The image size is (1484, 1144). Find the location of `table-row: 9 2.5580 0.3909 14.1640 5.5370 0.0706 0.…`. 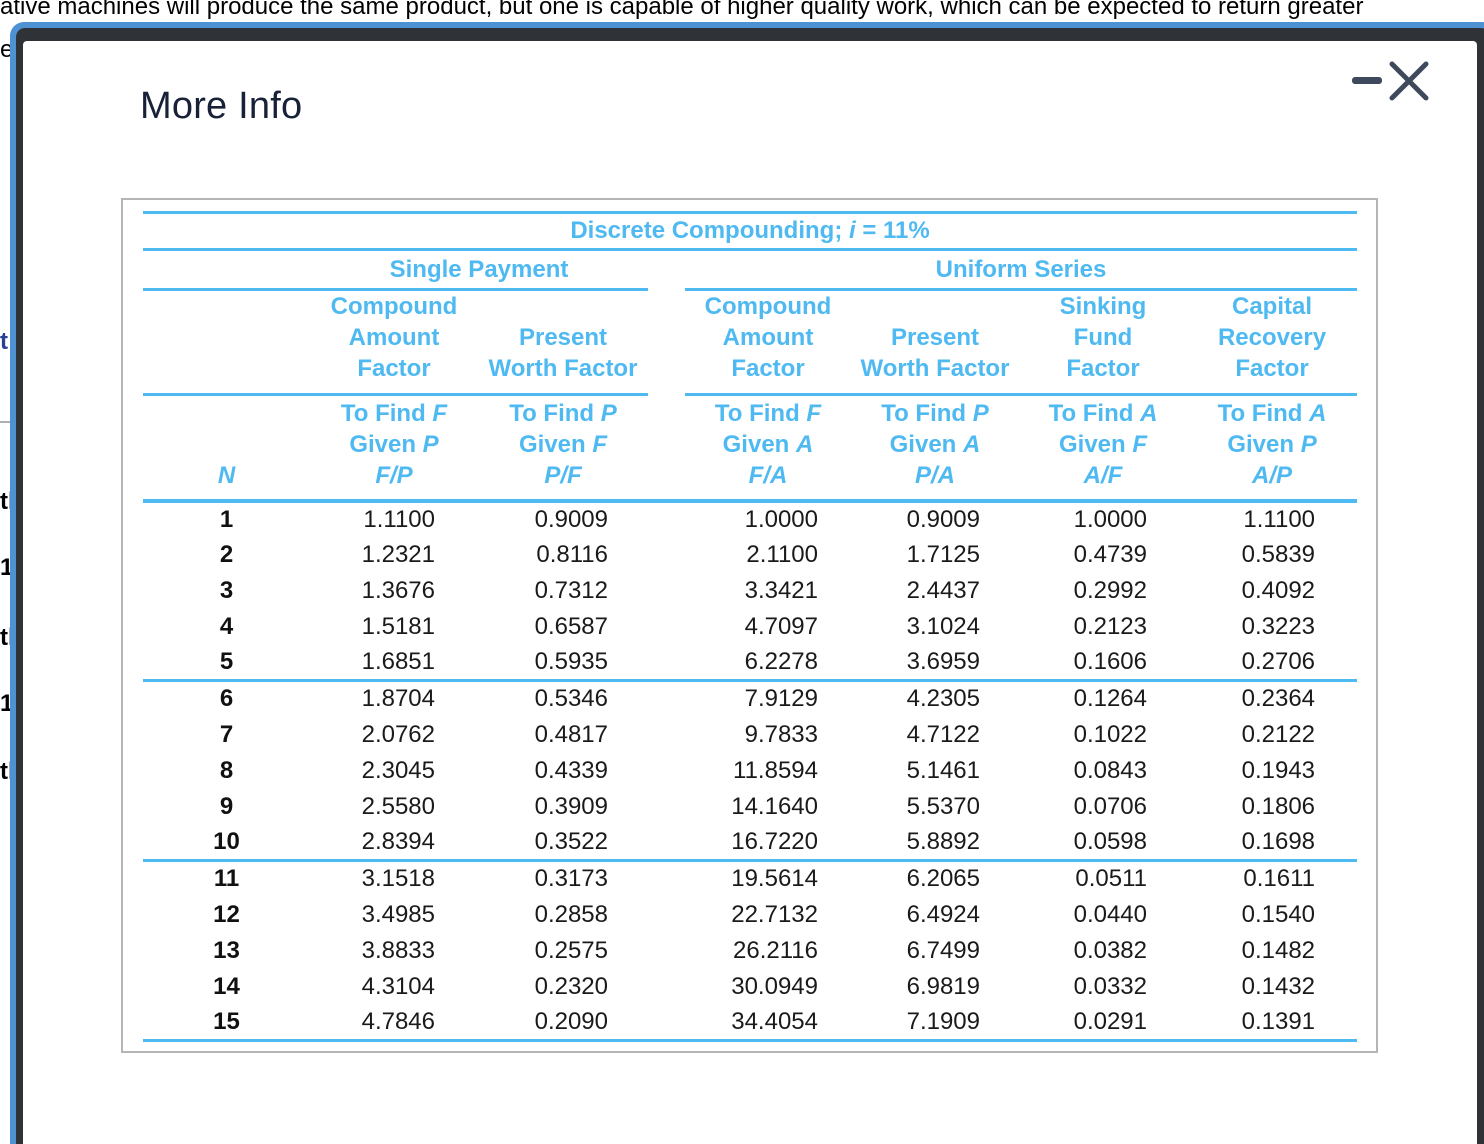

table-row: 9 2.5580 0.3909 14.1640 5.5370 0.0706 0.… is located at coordinates (750, 807).